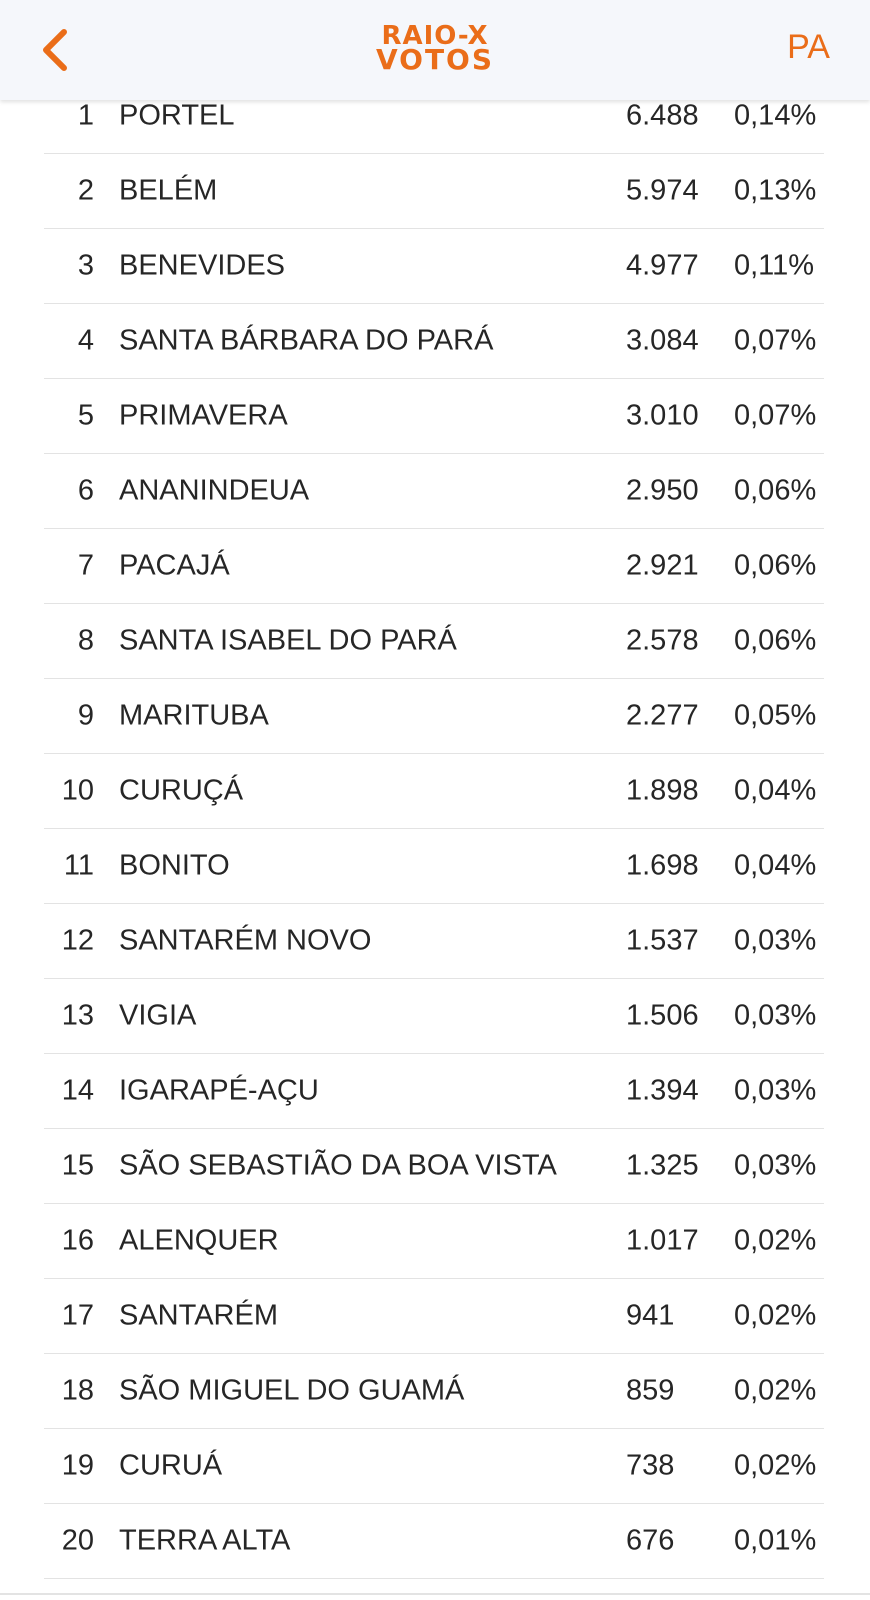 The width and height of the screenshot is (870, 1600). I want to click on vote-count: 6.488, so click(662, 115).